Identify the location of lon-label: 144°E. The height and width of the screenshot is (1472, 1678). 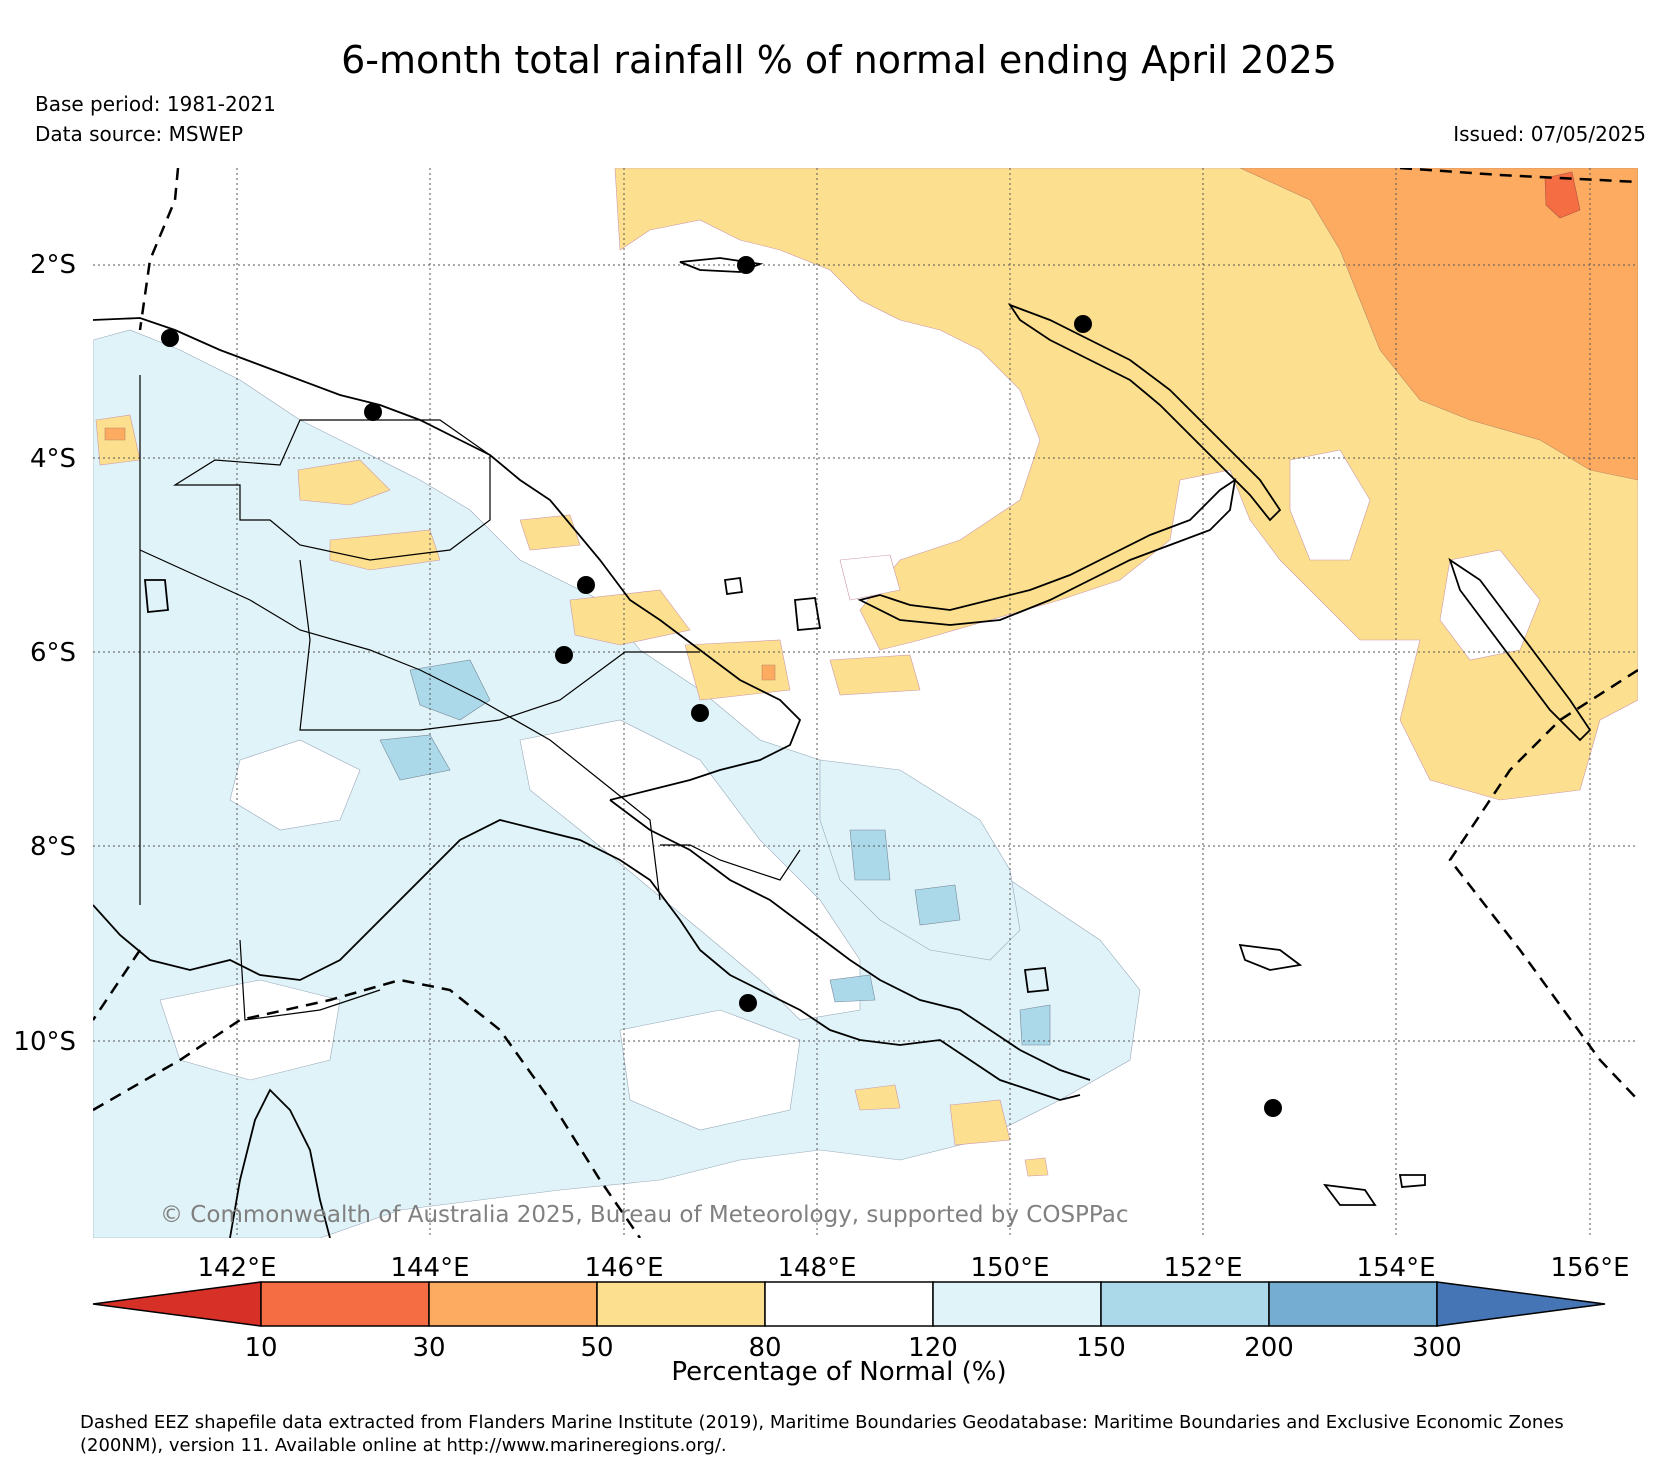
(429, 1268).